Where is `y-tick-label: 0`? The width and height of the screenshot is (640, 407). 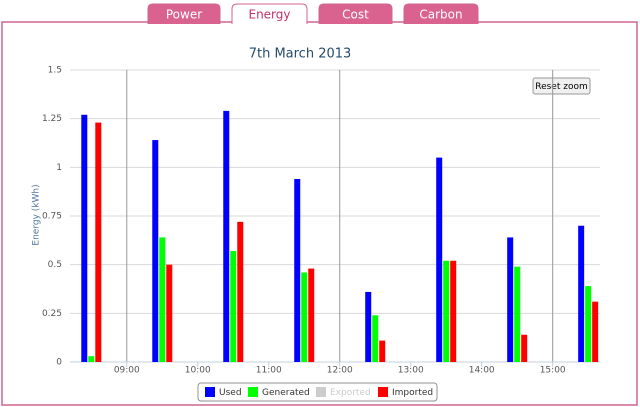 y-tick-label: 0 is located at coordinates (59, 363).